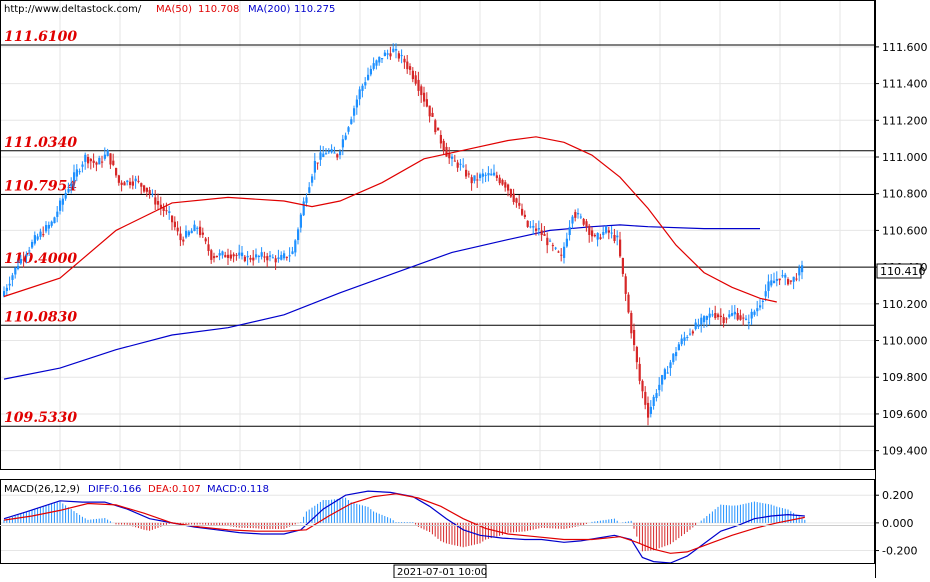 The height and width of the screenshot is (582, 930). Describe the element at coordinates (238, 489) in the screenshot. I see `macd-value: MACD:0.118` at that location.